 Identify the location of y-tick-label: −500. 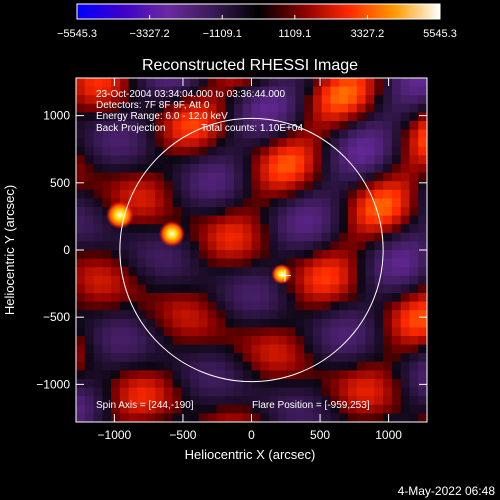
(56, 317).